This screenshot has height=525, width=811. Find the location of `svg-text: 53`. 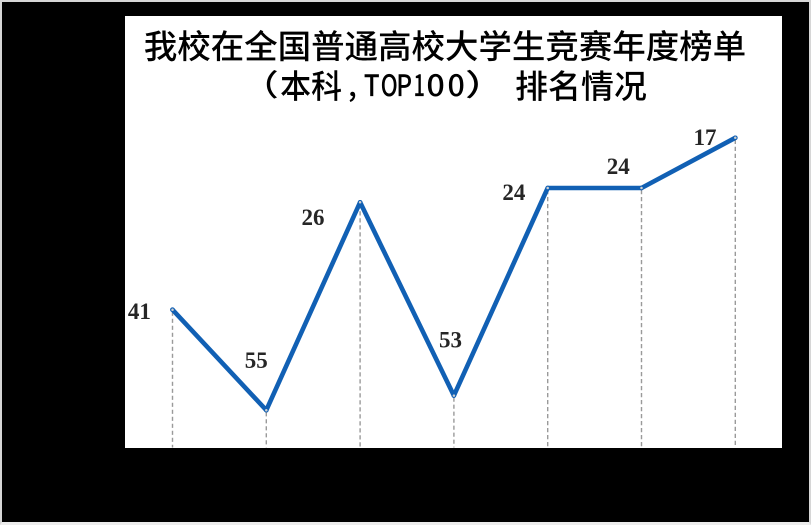

svg-text: 53 is located at coordinates (450, 339).